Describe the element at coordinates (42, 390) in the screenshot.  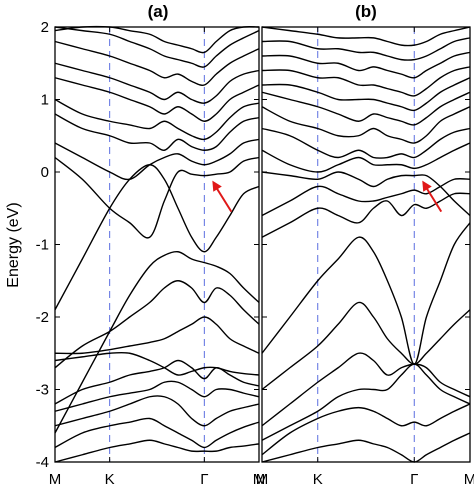
I see `y-tick-label: -3` at that location.